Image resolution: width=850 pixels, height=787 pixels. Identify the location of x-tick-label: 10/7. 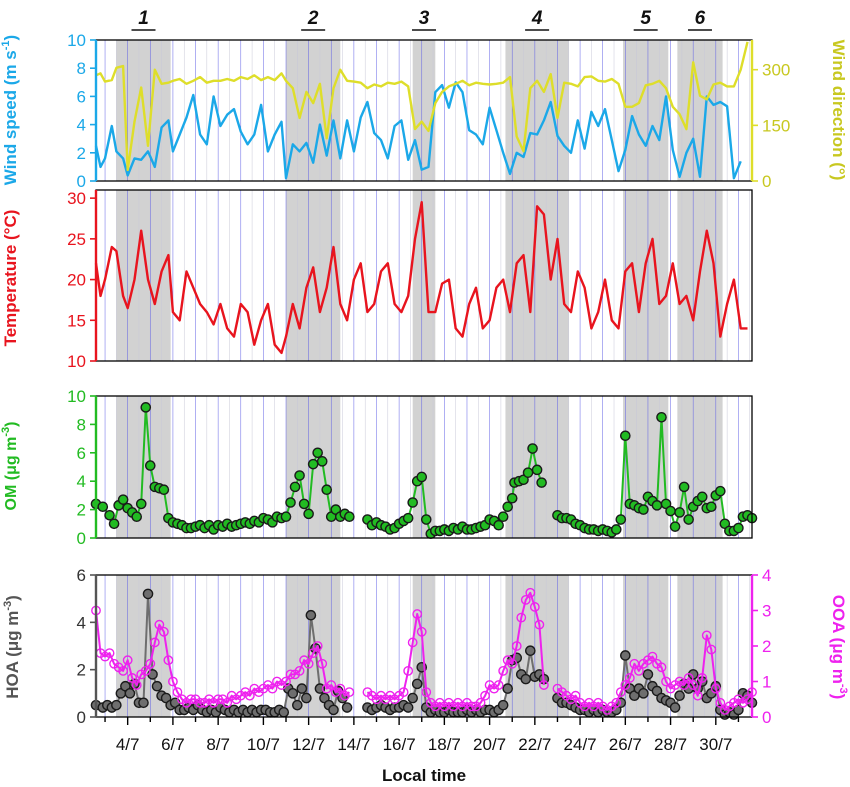
(263, 744).